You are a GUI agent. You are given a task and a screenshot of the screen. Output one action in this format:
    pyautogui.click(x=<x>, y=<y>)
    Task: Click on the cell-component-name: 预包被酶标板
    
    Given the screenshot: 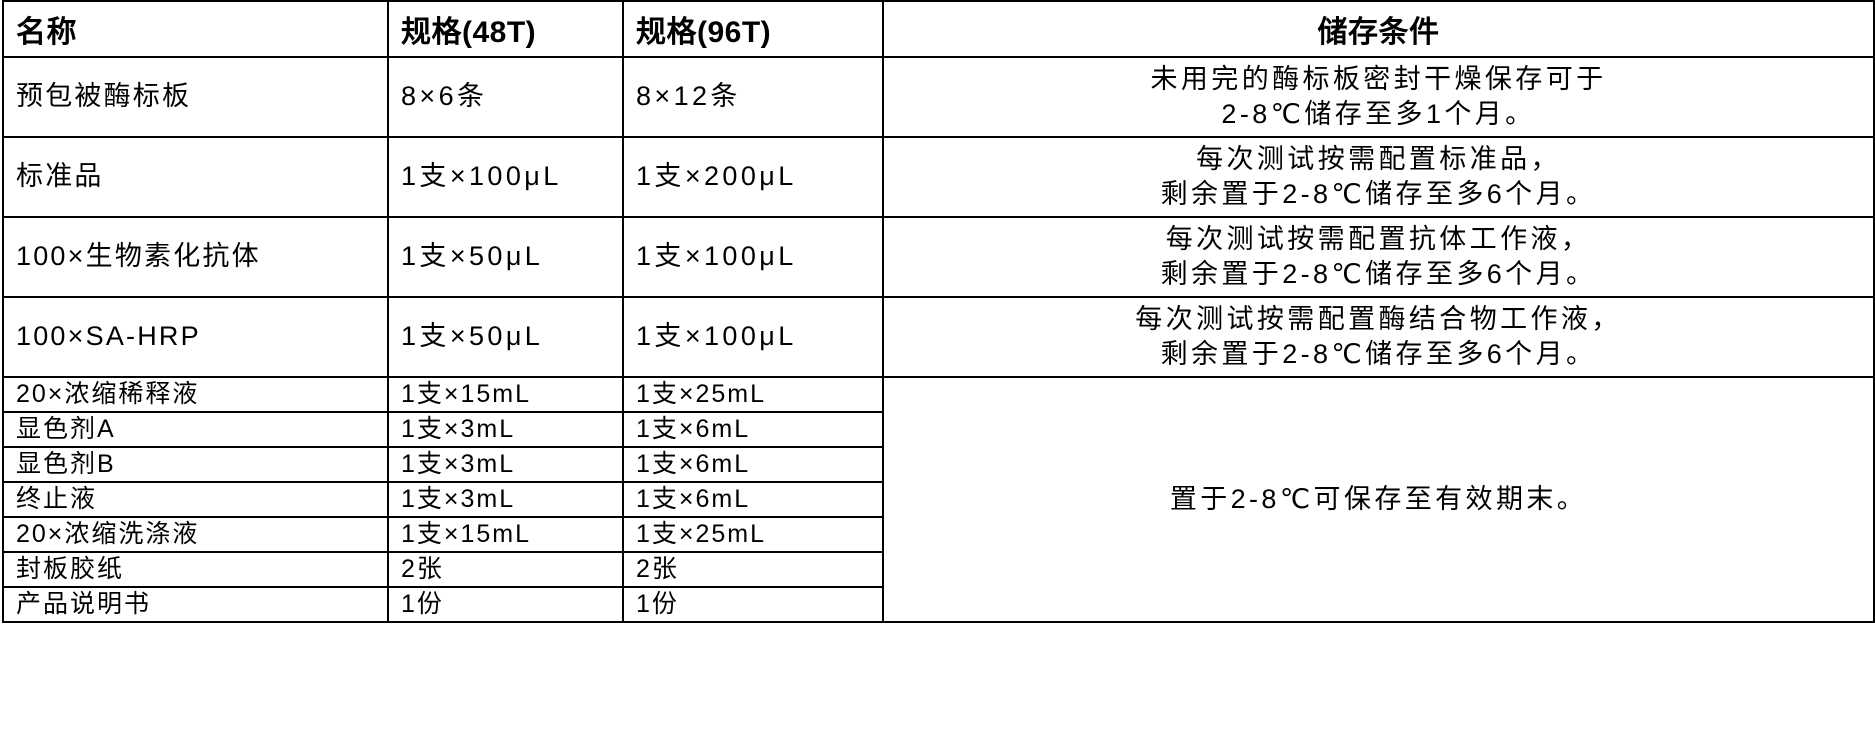 What is the action you would take?
    pyautogui.click(x=195, y=97)
    